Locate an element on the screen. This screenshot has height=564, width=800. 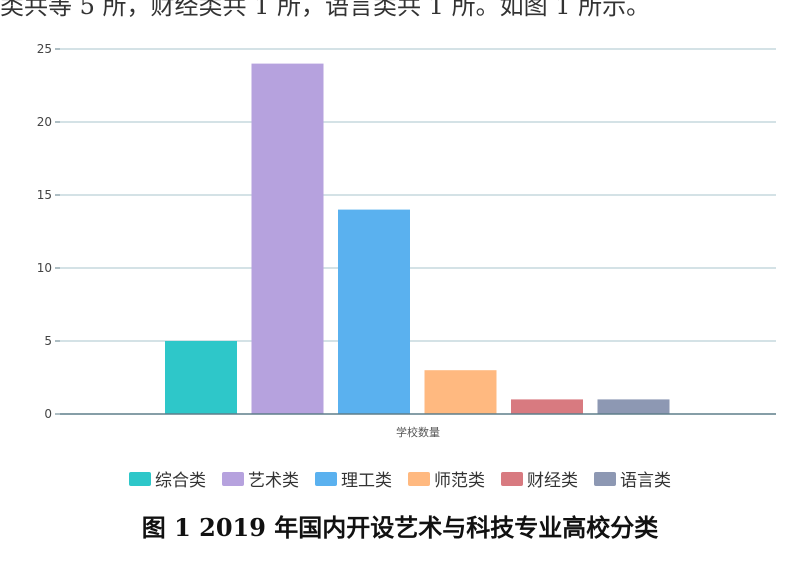
y-tick-label: 10 is located at coordinates (44, 268).